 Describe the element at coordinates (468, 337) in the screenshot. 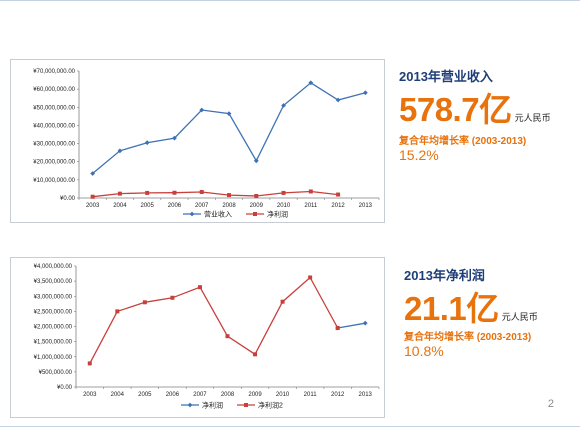

I see `net-profit-cagr-label: 复合年均增长率 (2003-2013)` at that location.